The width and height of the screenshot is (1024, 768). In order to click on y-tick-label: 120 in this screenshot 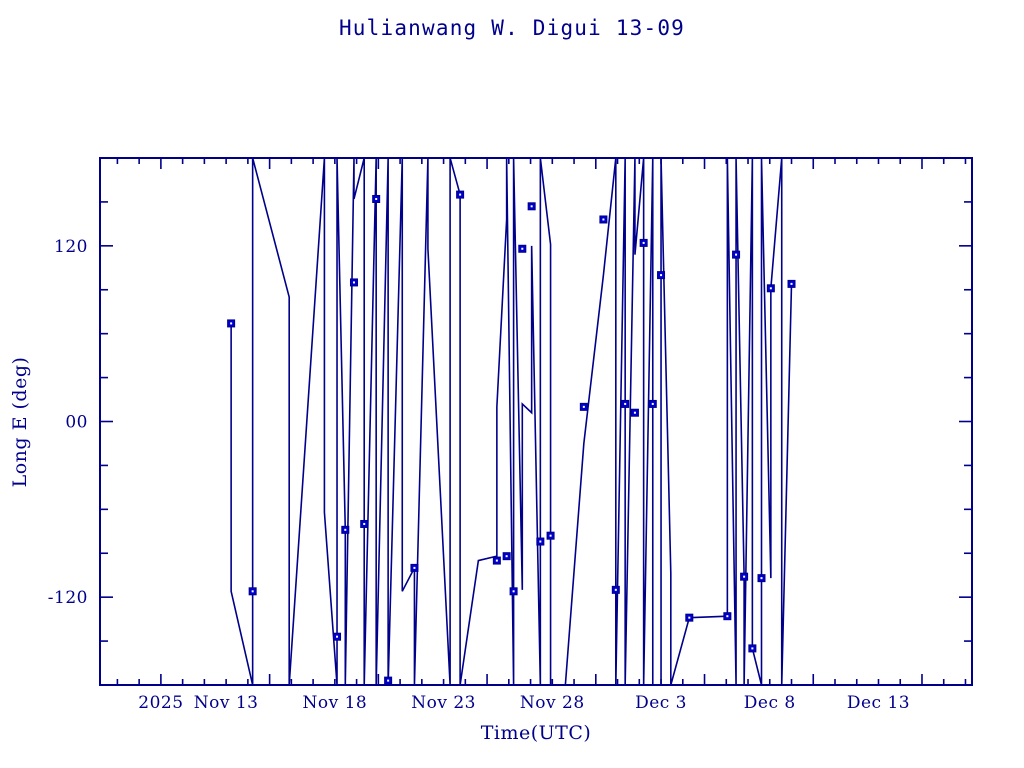, I will do `click(71, 247)`.